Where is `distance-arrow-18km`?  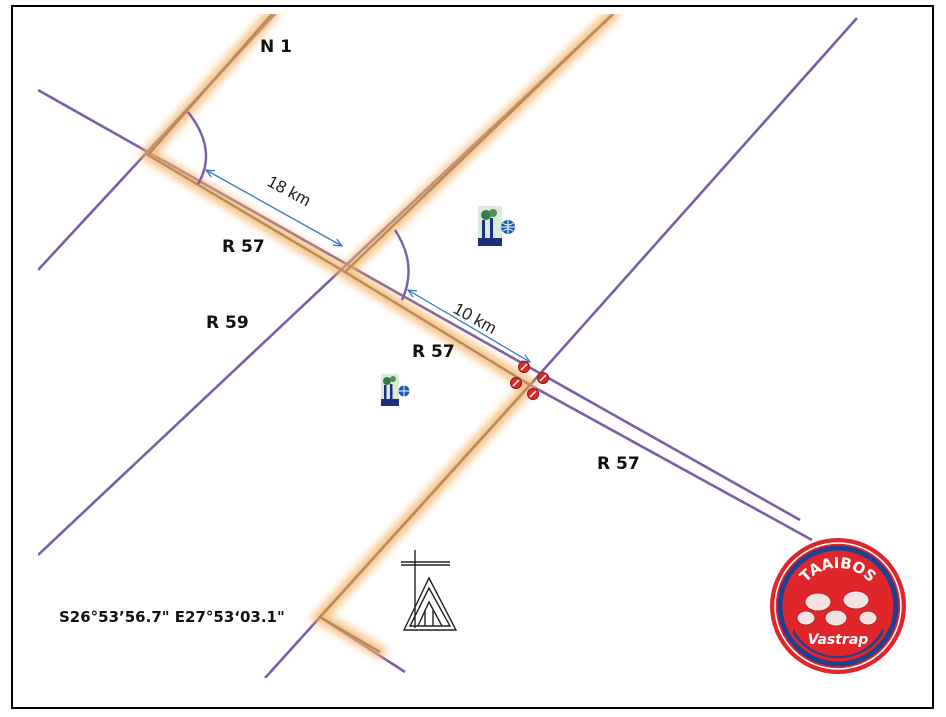
distance-arrow-18km is located at coordinates (274, 208).